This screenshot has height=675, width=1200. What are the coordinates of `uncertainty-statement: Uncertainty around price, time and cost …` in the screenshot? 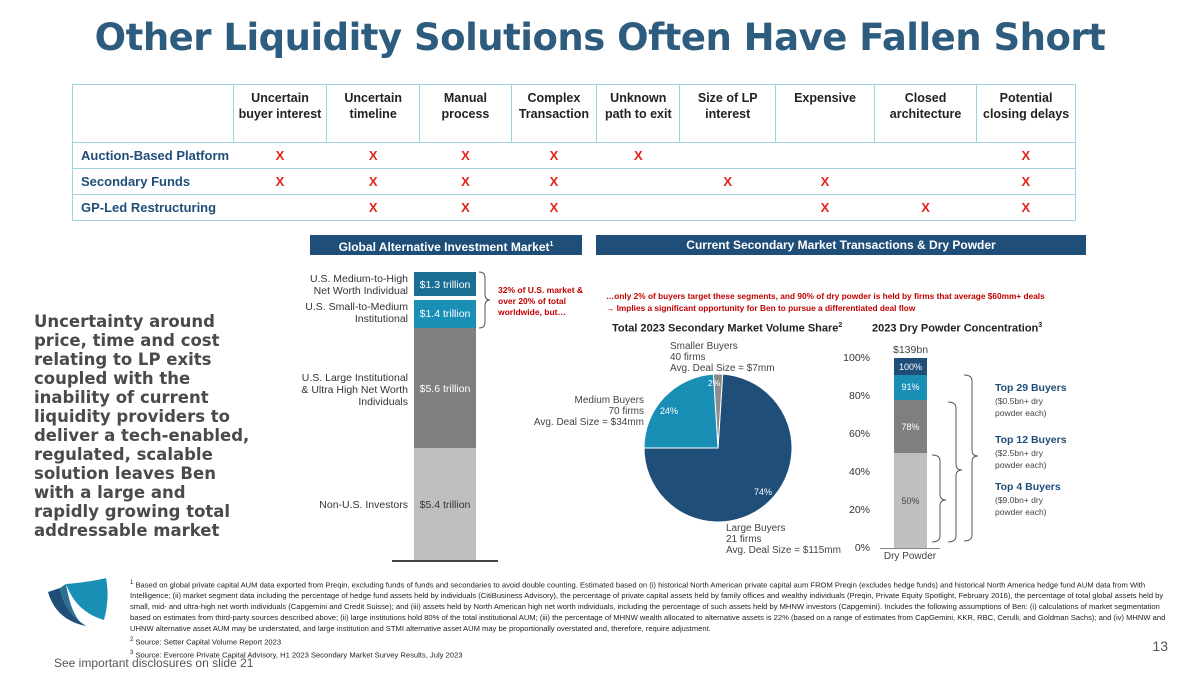 It's located at (142, 426).